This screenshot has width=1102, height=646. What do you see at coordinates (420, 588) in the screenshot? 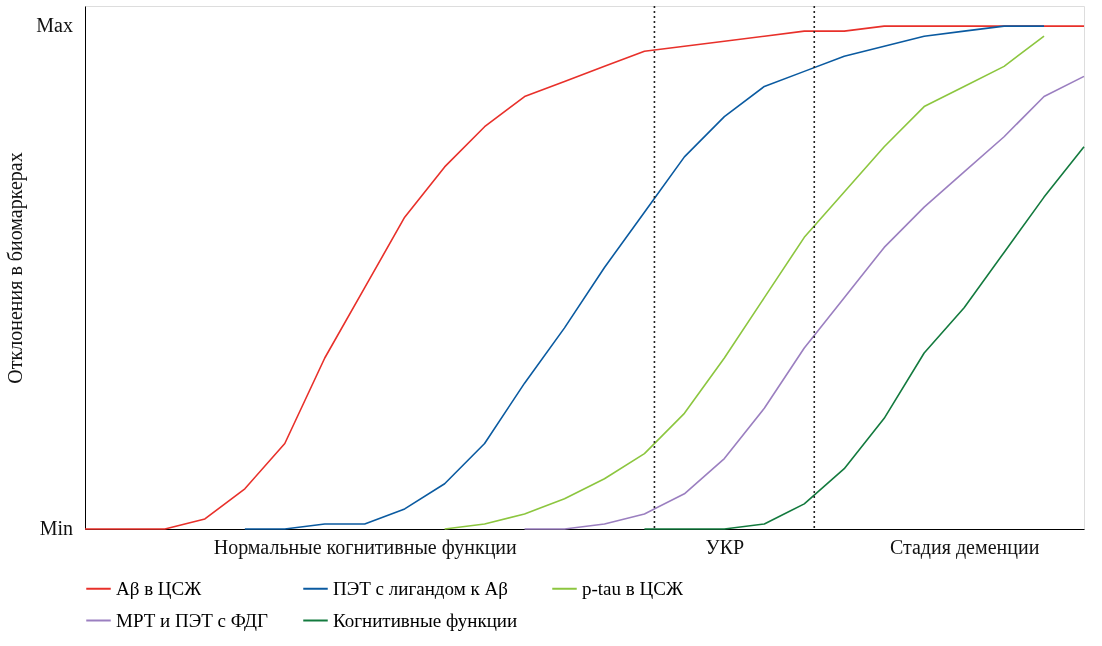
I see `legend-label: ПЭТ с лигандом к Aβ` at bounding box center [420, 588].